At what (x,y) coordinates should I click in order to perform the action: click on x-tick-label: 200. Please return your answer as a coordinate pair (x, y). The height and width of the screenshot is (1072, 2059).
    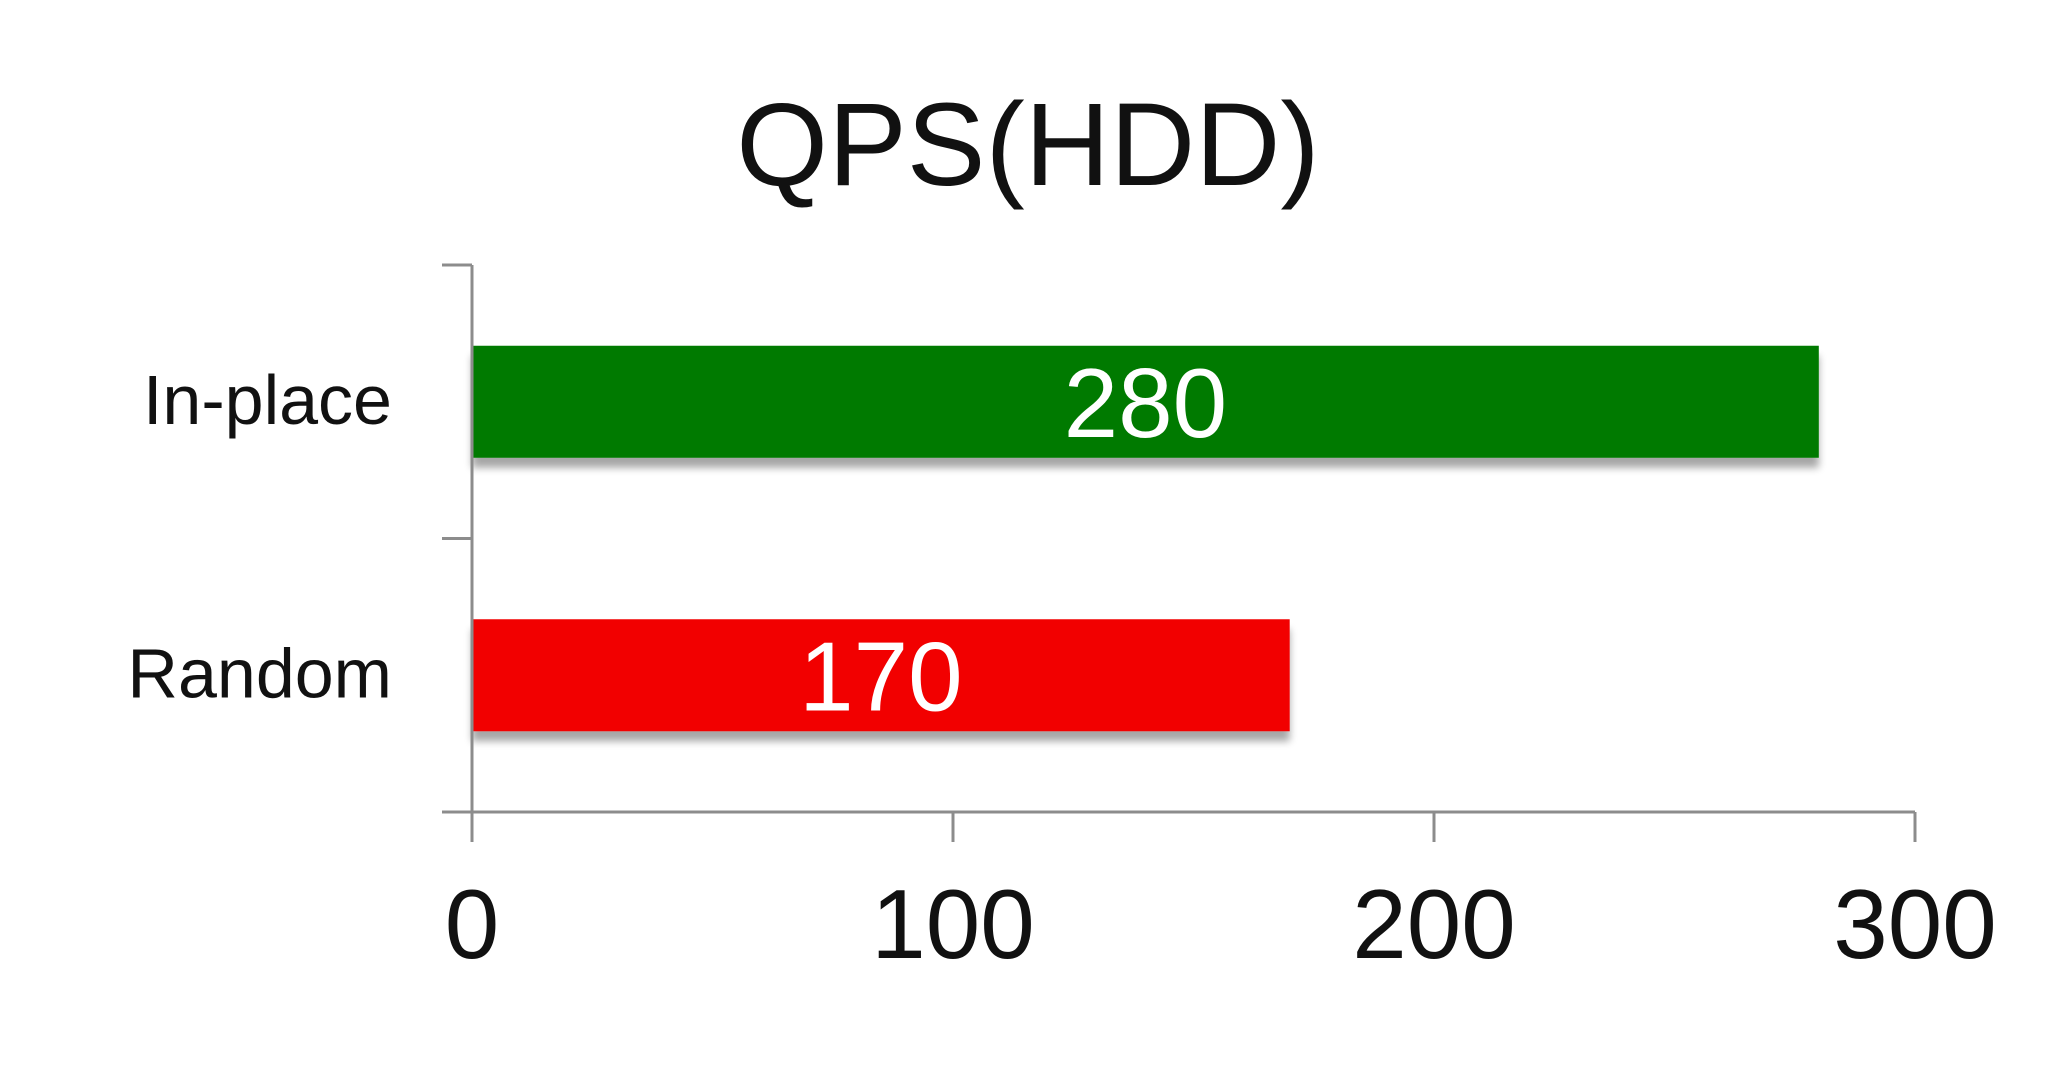
    Looking at the image, I should click on (1434, 924).